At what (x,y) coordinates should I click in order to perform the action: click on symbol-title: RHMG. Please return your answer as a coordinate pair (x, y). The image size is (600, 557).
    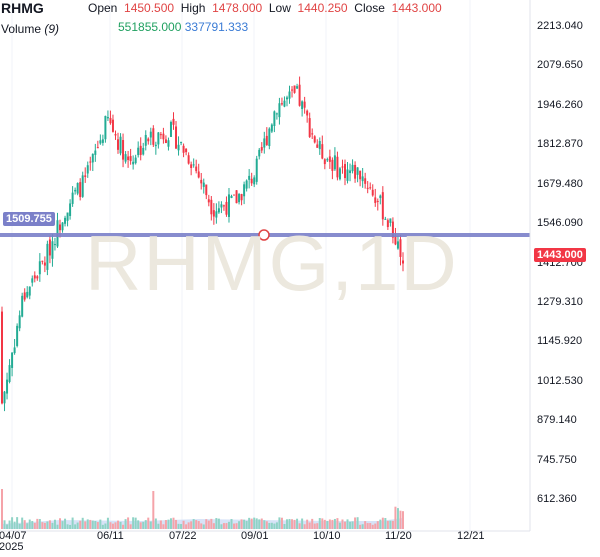
    Looking at the image, I should click on (22, 8).